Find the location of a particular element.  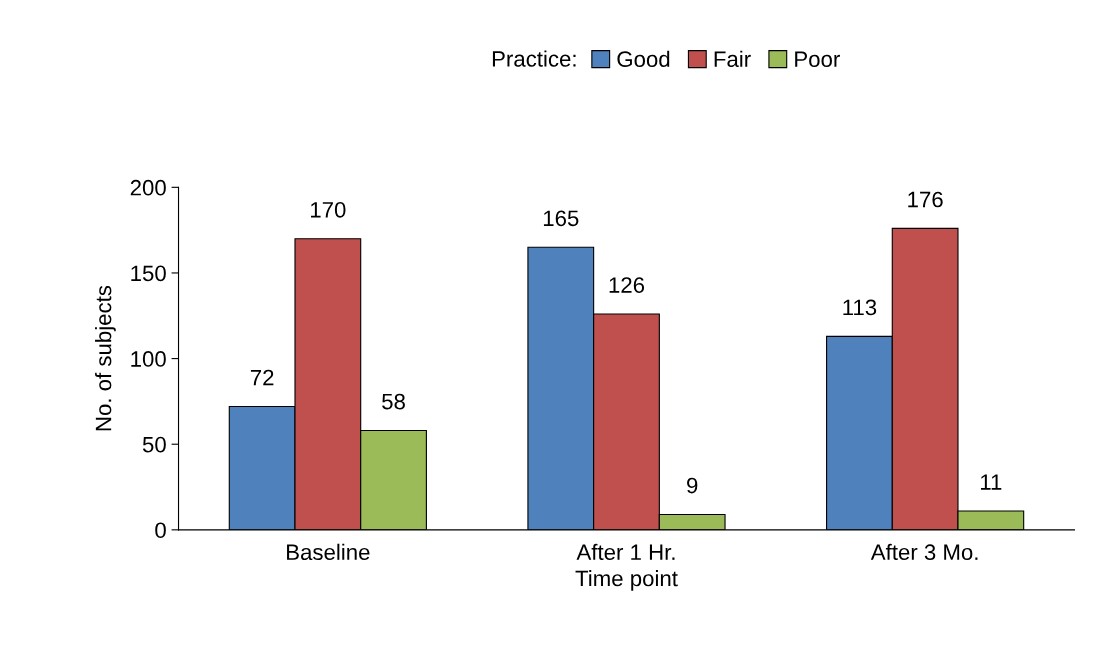

data-label: 11 is located at coordinates (991, 482).